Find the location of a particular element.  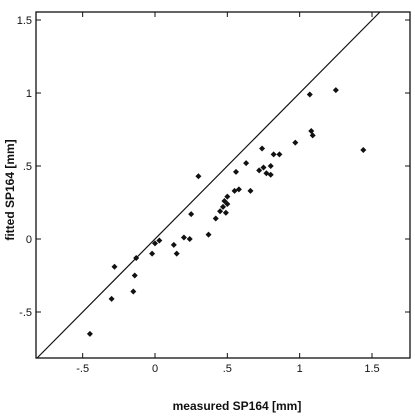

x-tick-label: -.5 is located at coordinates (82, 369).